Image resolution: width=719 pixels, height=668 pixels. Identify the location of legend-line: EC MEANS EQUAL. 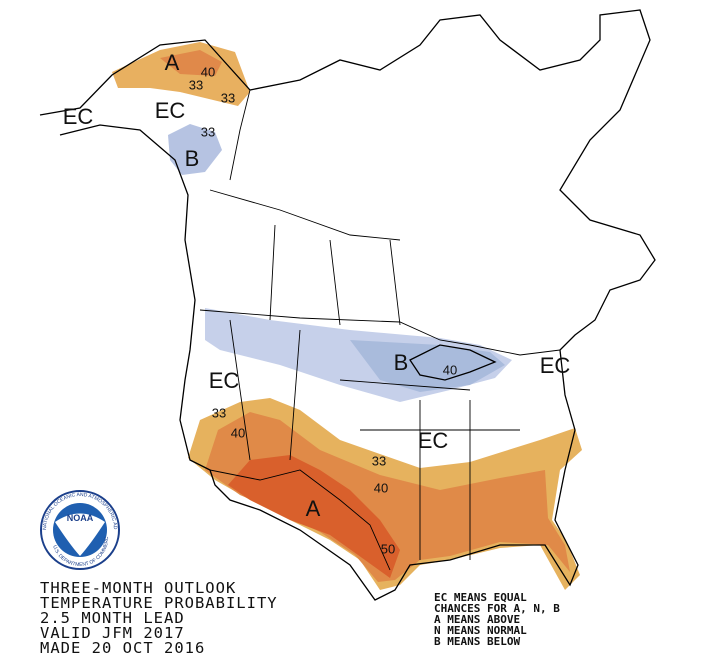
(480, 597).